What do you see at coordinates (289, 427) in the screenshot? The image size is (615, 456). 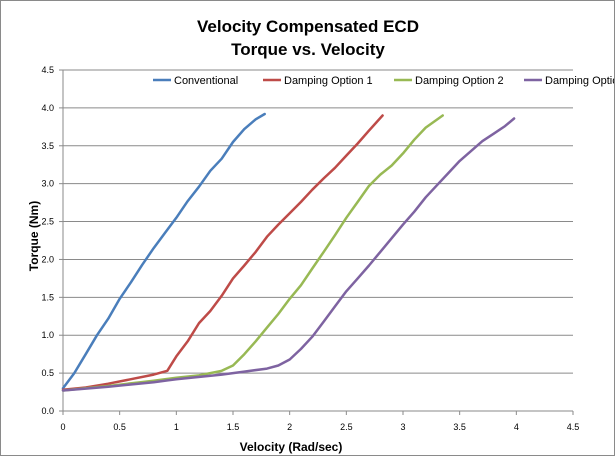 I see `x-tick-label: 2` at bounding box center [289, 427].